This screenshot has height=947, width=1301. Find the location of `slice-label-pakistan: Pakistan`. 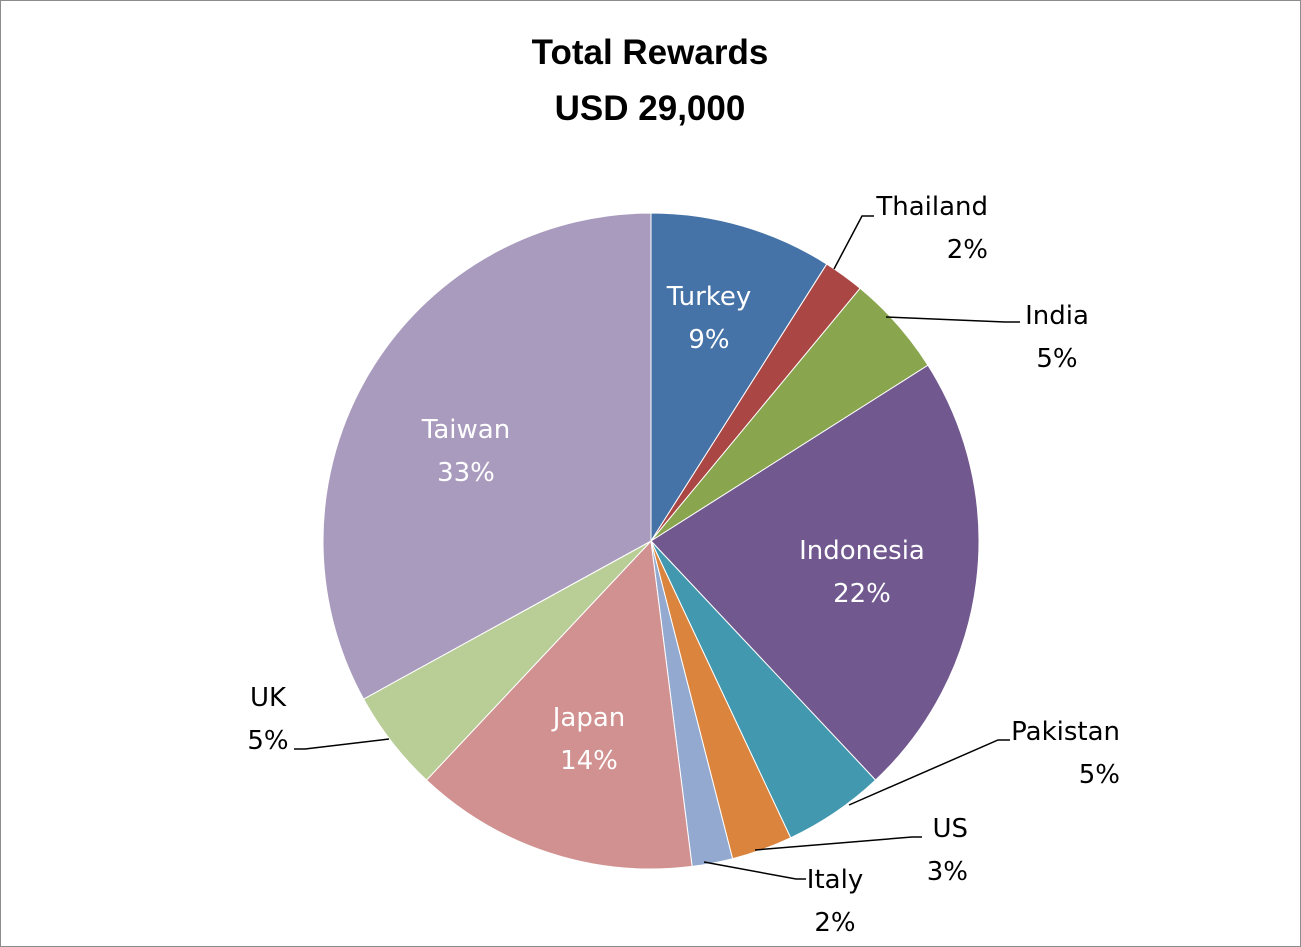

slice-label-pakistan: Pakistan is located at coordinates (1065, 732).